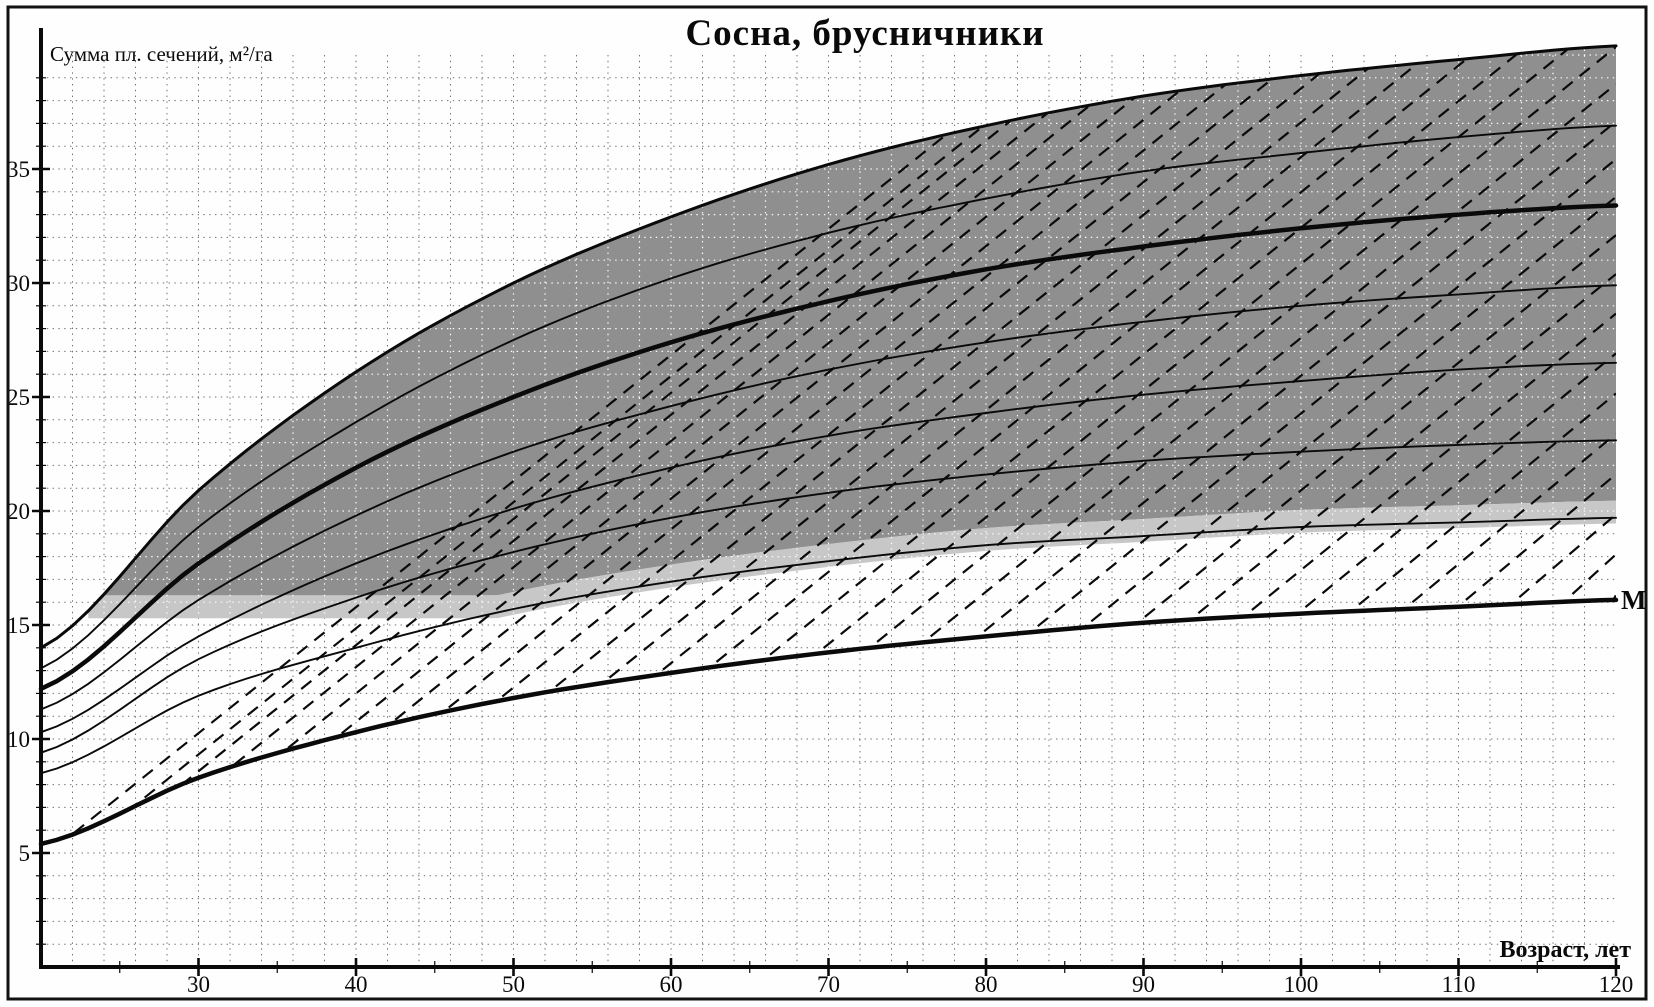 The width and height of the screenshot is (1654, 1007). Describe the element at coordinates (18, 511) in the screenshot. I see `y-tick-label: 20` at that location.